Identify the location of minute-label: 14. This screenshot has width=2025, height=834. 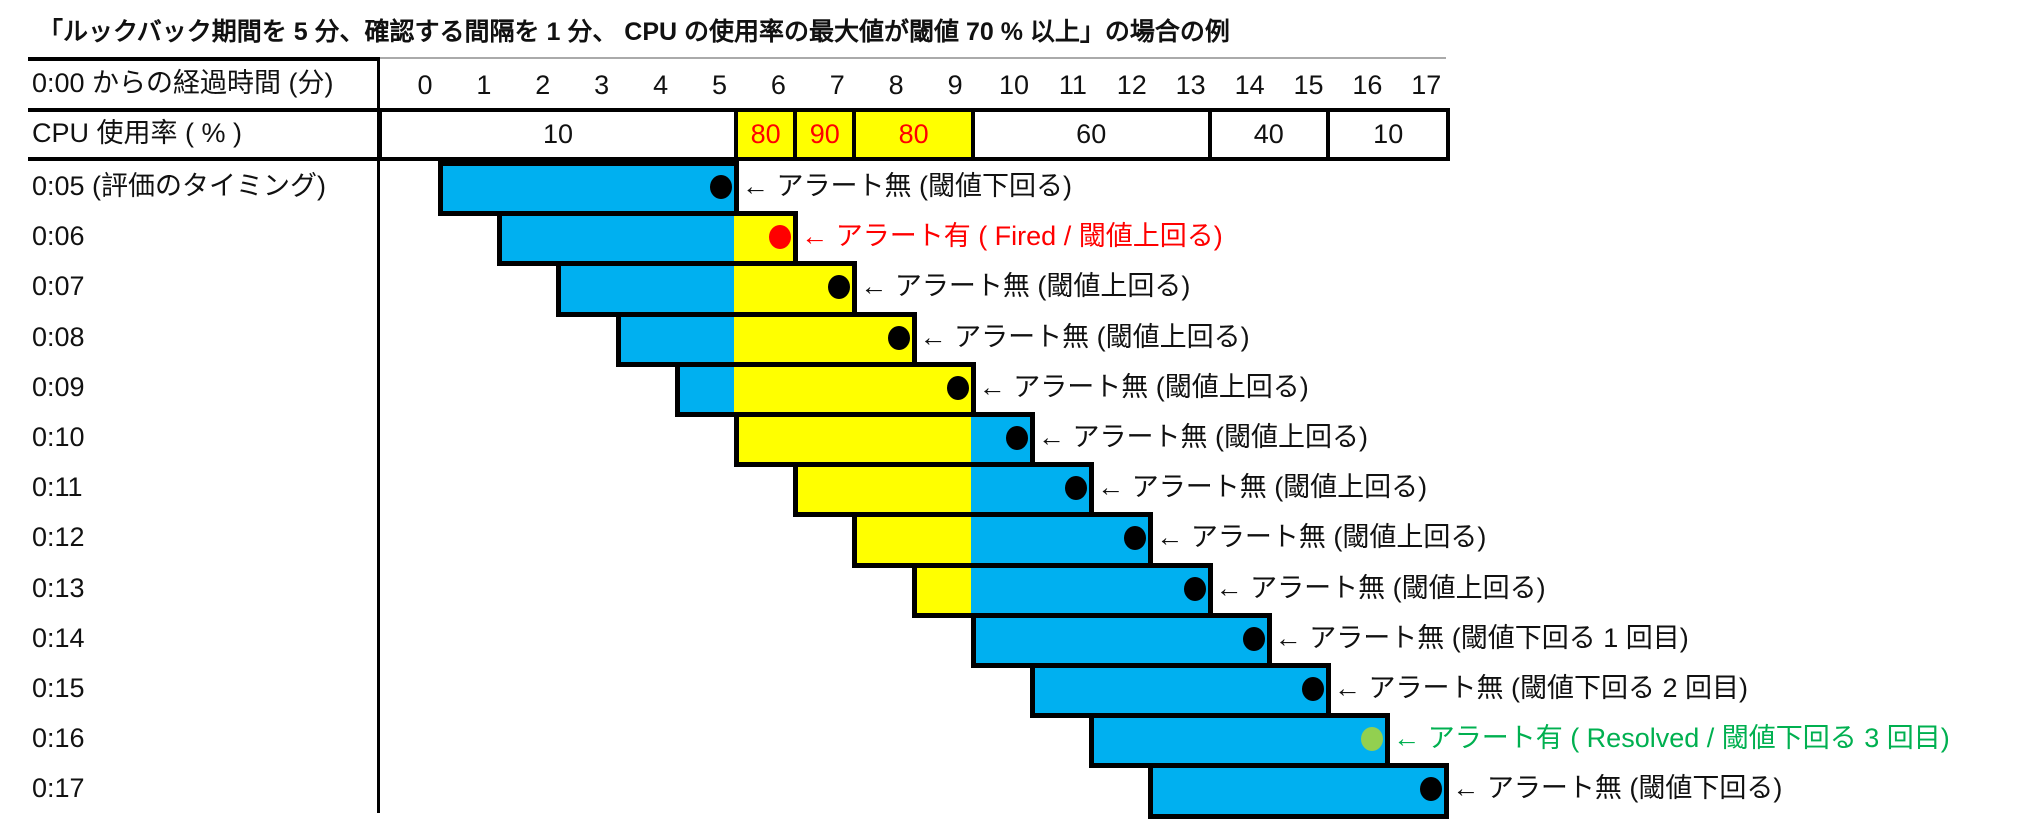
(1249, 85).